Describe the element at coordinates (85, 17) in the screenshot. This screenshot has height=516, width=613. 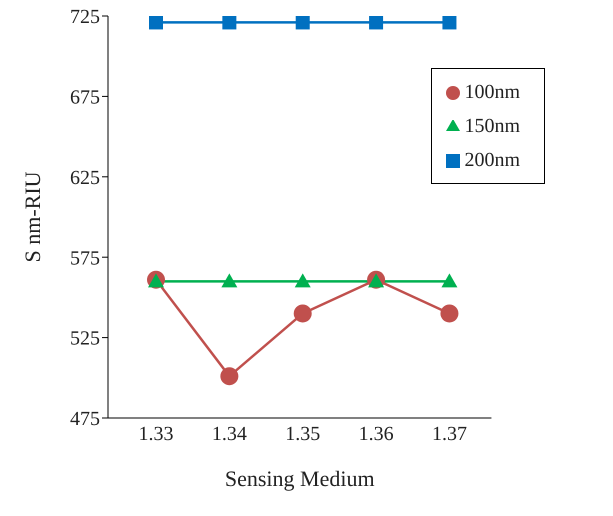
I see `y-tick-label: 725` at that location.